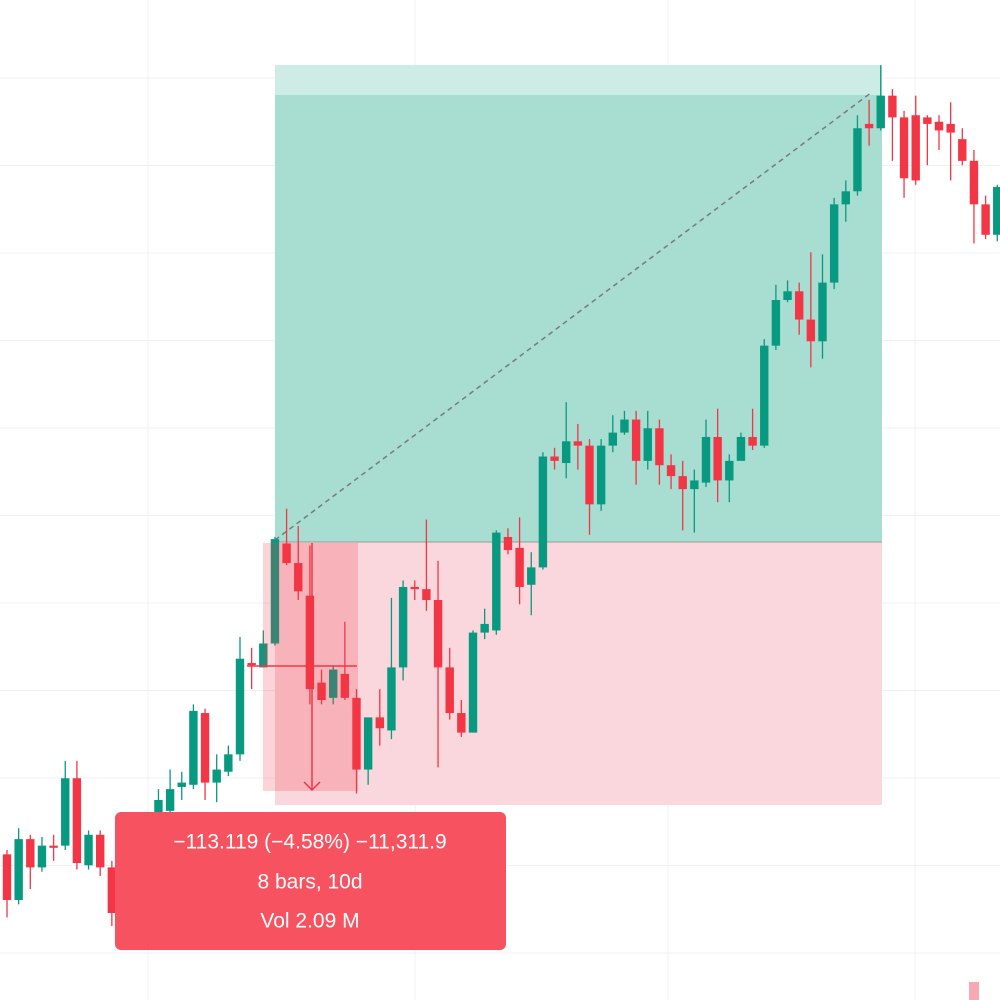 Image resolution: width=1000 pixels, height=1000 pixels. I want to click on target-label-band, so click(578, 80).